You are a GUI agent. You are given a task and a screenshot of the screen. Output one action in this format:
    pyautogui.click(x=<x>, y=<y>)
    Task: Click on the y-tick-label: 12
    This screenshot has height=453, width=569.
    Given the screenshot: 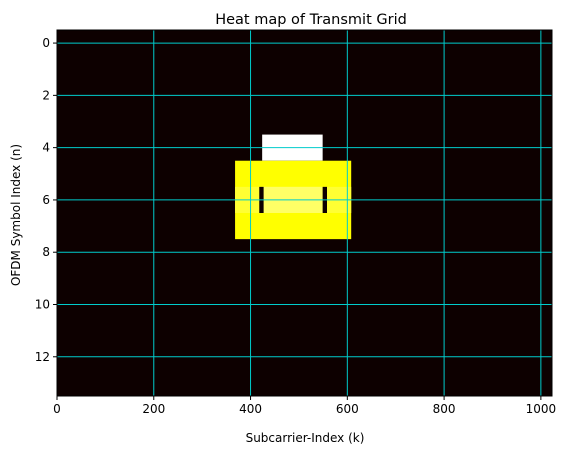 What is the action you would take?
    pyautogui.click(x=42, y=357)
    